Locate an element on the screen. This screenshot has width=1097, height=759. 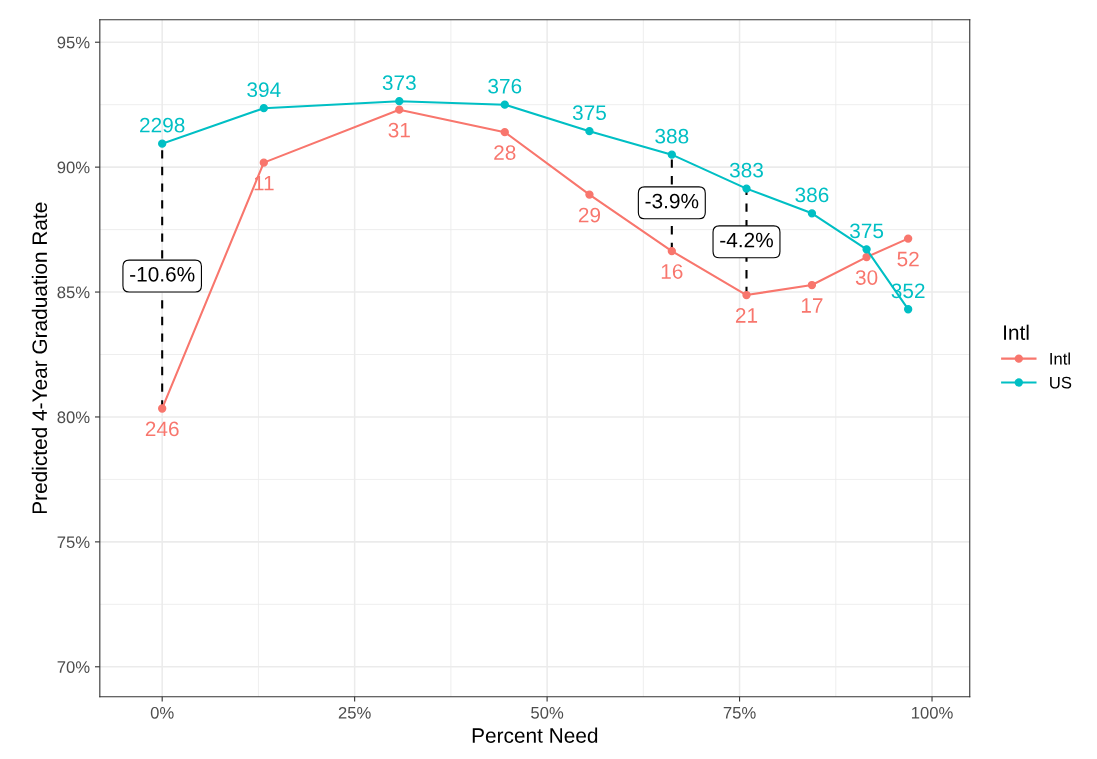
annotation: 383 is located at coordinates (746, 170).